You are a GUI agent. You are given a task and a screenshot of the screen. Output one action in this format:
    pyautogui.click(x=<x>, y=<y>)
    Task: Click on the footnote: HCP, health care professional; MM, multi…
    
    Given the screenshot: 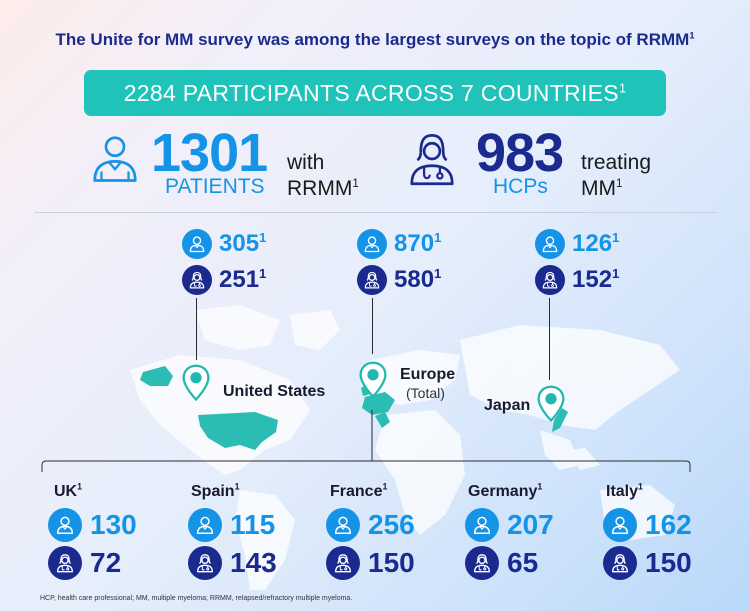 What is the action you would take?
    pyautogui.click(x=196, y=598)
    